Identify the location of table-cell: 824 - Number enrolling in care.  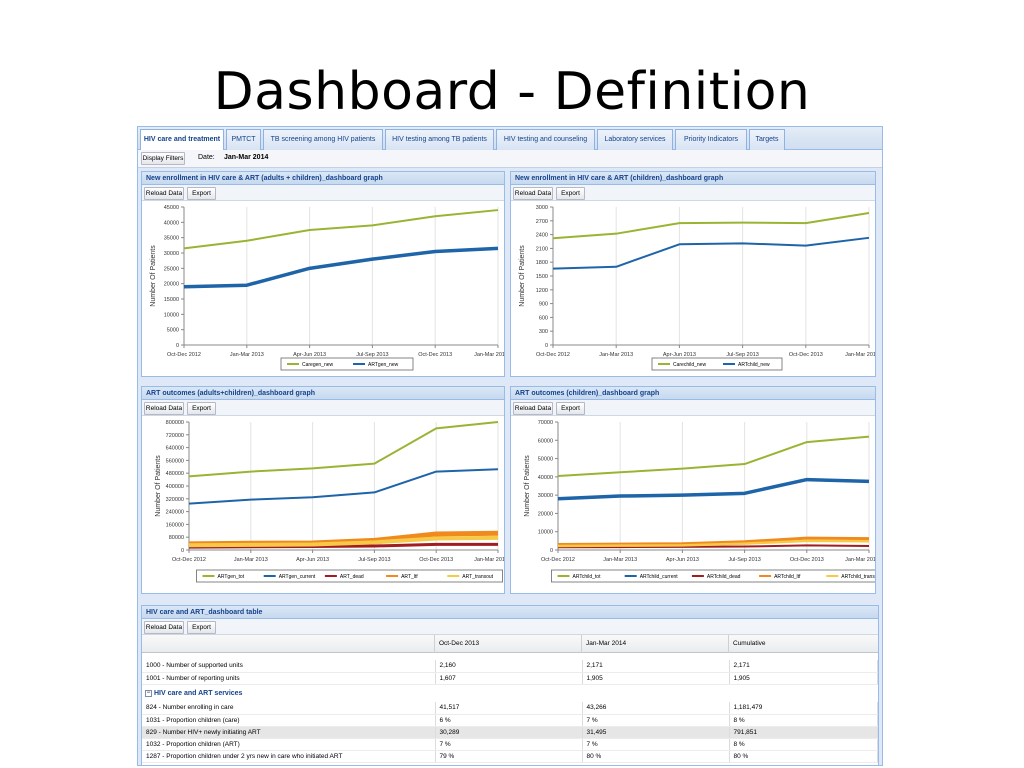
(289, 708).